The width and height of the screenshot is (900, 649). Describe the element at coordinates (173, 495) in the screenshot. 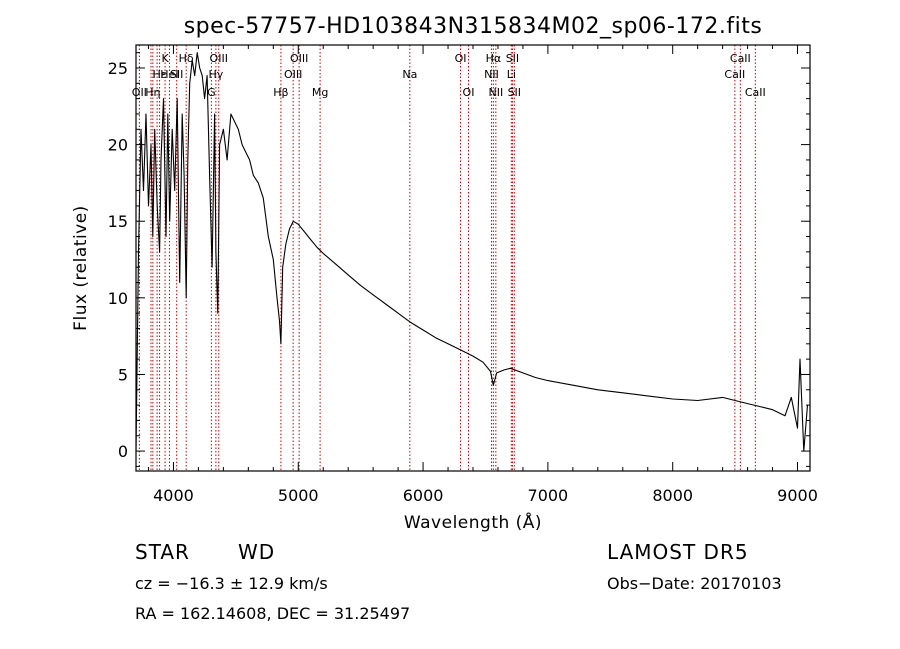

I see `x-tick-label: 4000` at that location.